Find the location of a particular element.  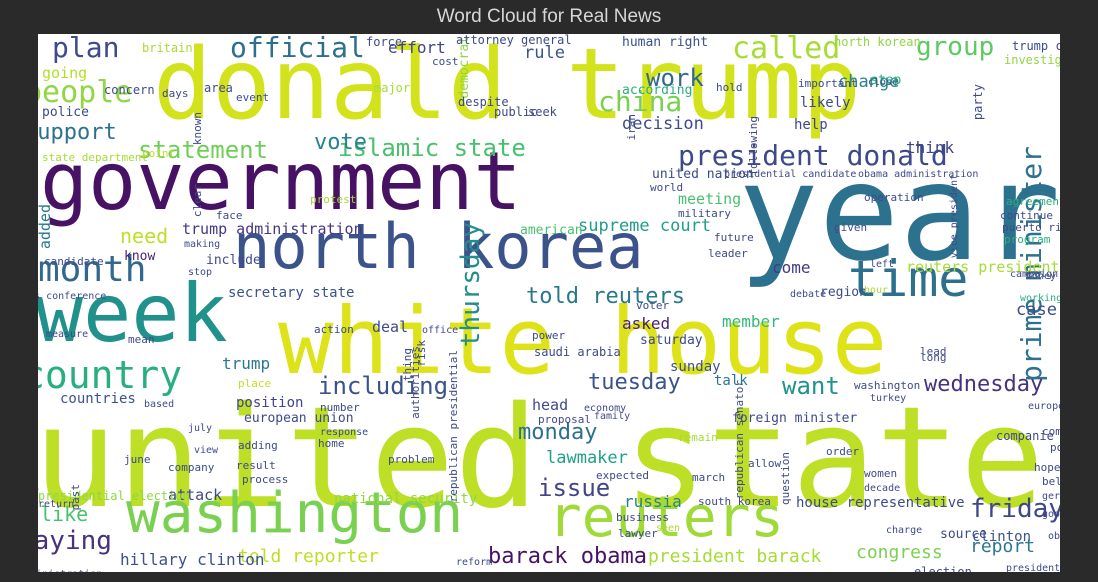

word-long: long is located at coordinates (933, 357).